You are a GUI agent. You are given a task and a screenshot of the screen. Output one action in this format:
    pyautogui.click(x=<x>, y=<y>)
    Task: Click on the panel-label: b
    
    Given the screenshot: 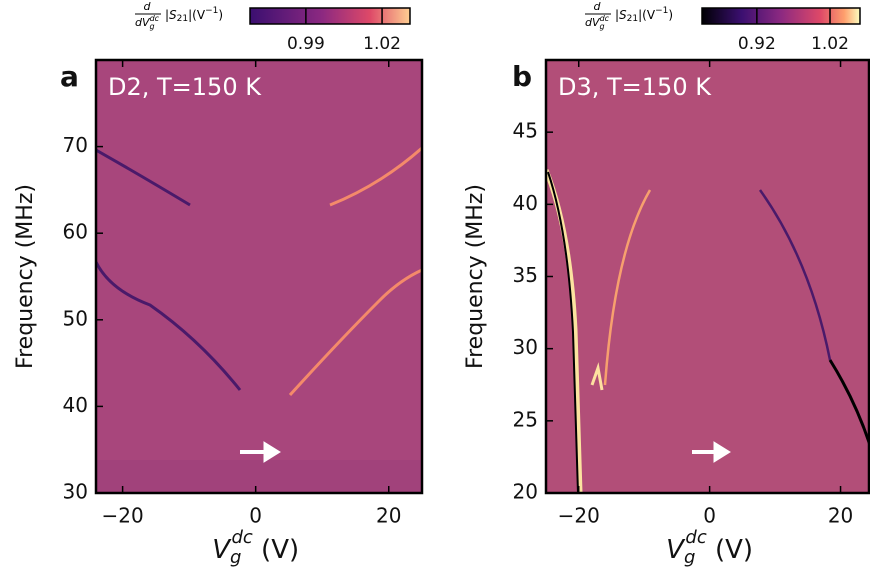 What is the action you would take?
    pyautogui.click(x=522, y=76)
    